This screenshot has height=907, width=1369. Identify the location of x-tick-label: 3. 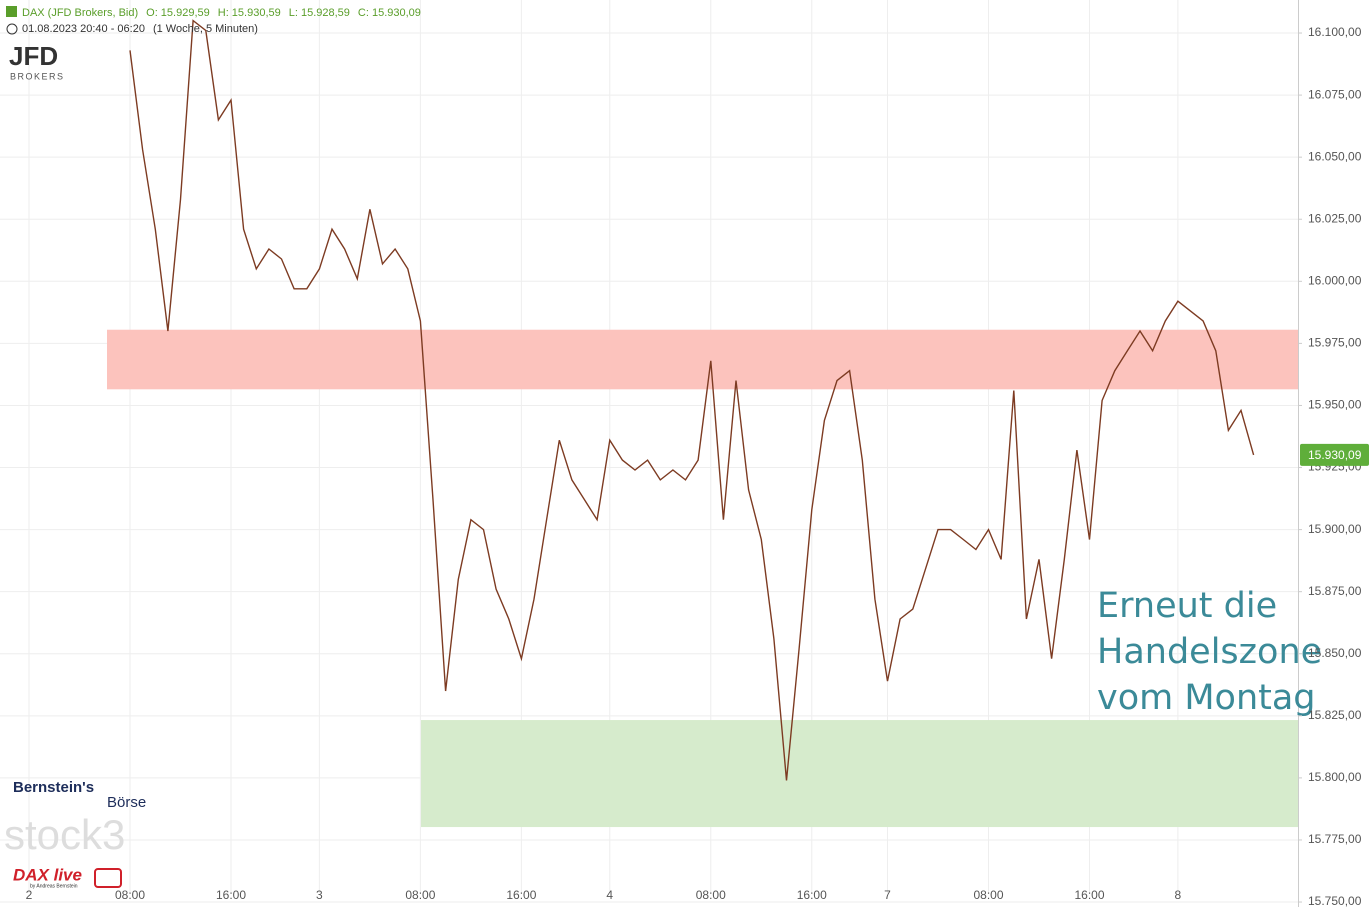
(319, 895).